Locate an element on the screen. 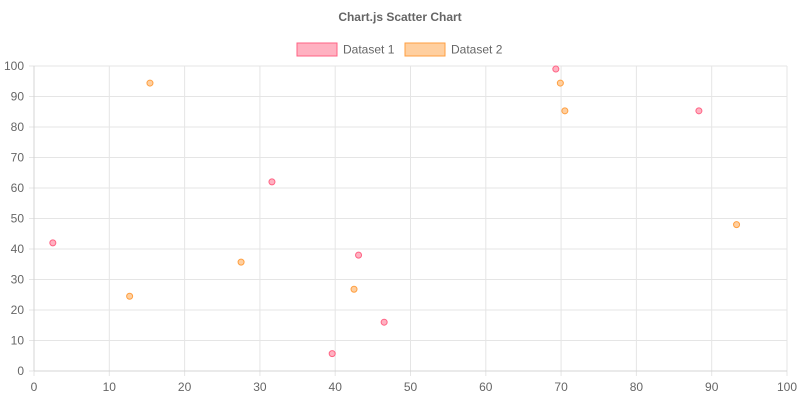  legend: Dataset 1 Dataset 2 is located at coordinates (399, 49).